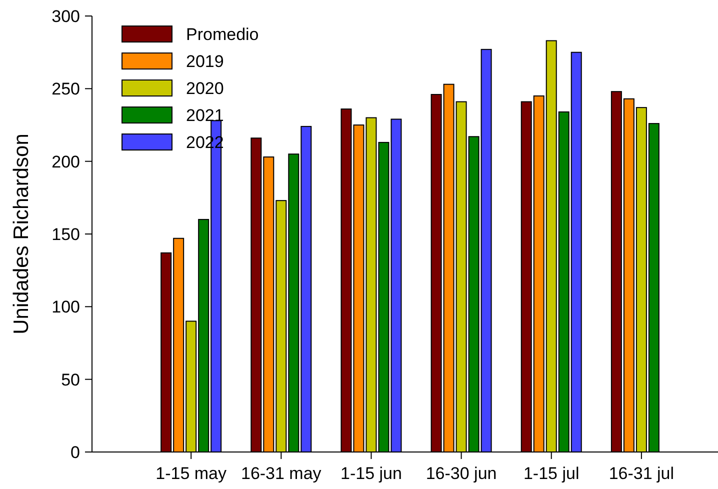 This screenshot has height=489, width=718. What do you see at coordinates (192, 473) in the screenshot?
I see `x-tick-label: 1-15 may` at bounding box center [192, 473].